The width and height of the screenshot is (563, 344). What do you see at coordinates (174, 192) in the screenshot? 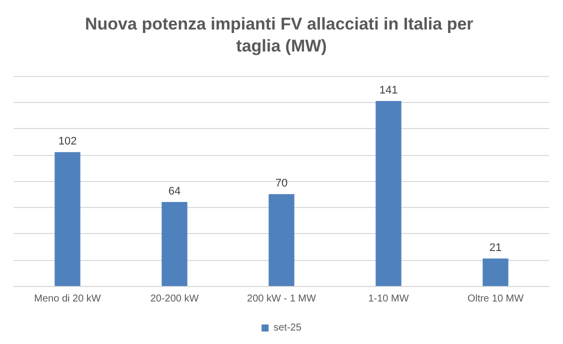
I see `data-label: 64` at bounding box center [174, 192].